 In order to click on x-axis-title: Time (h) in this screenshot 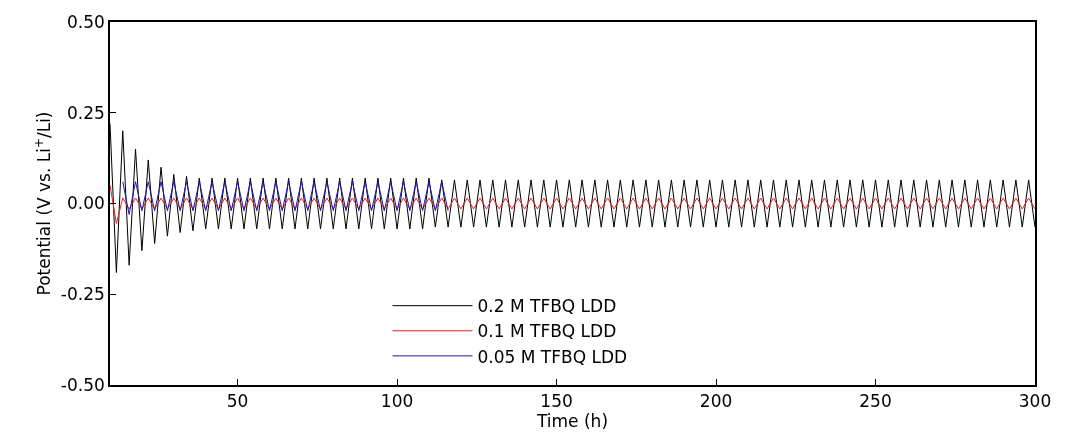, I will do `click(572, 421)`.